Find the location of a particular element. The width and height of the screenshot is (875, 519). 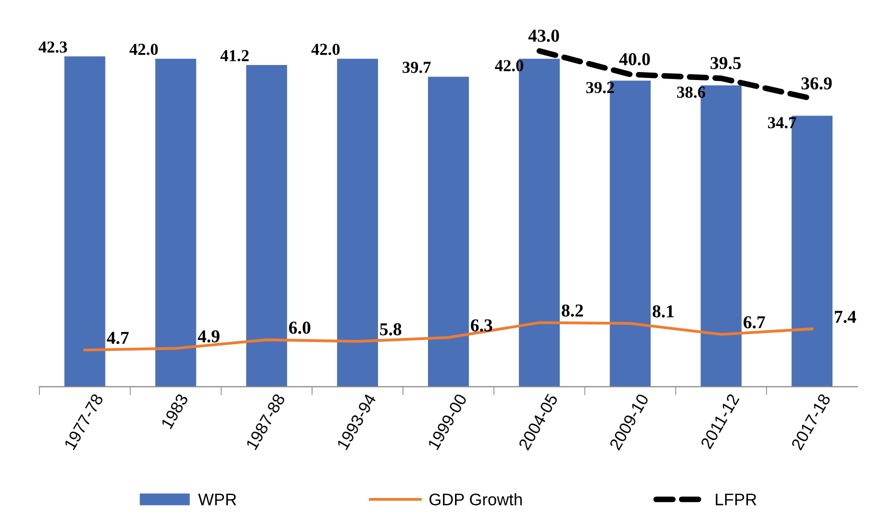

legend-label: GDP Growth is located at coordinates (476, 499).